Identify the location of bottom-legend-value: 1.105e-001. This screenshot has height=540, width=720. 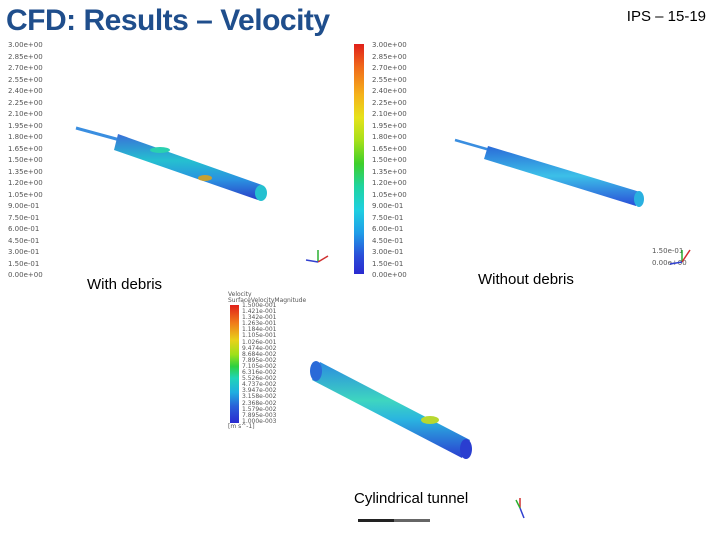
(259, 336).